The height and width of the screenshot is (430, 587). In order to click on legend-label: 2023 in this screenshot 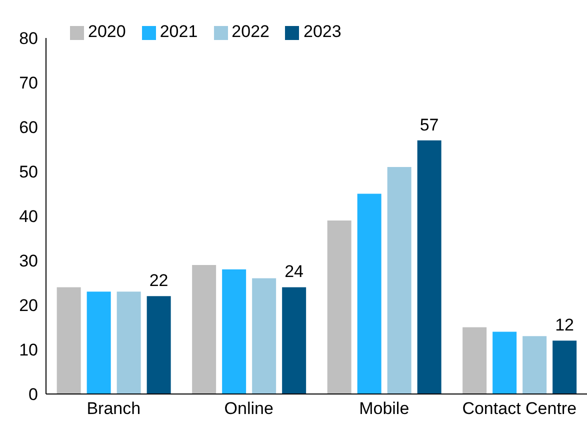, I will do `click(322, 31)`.